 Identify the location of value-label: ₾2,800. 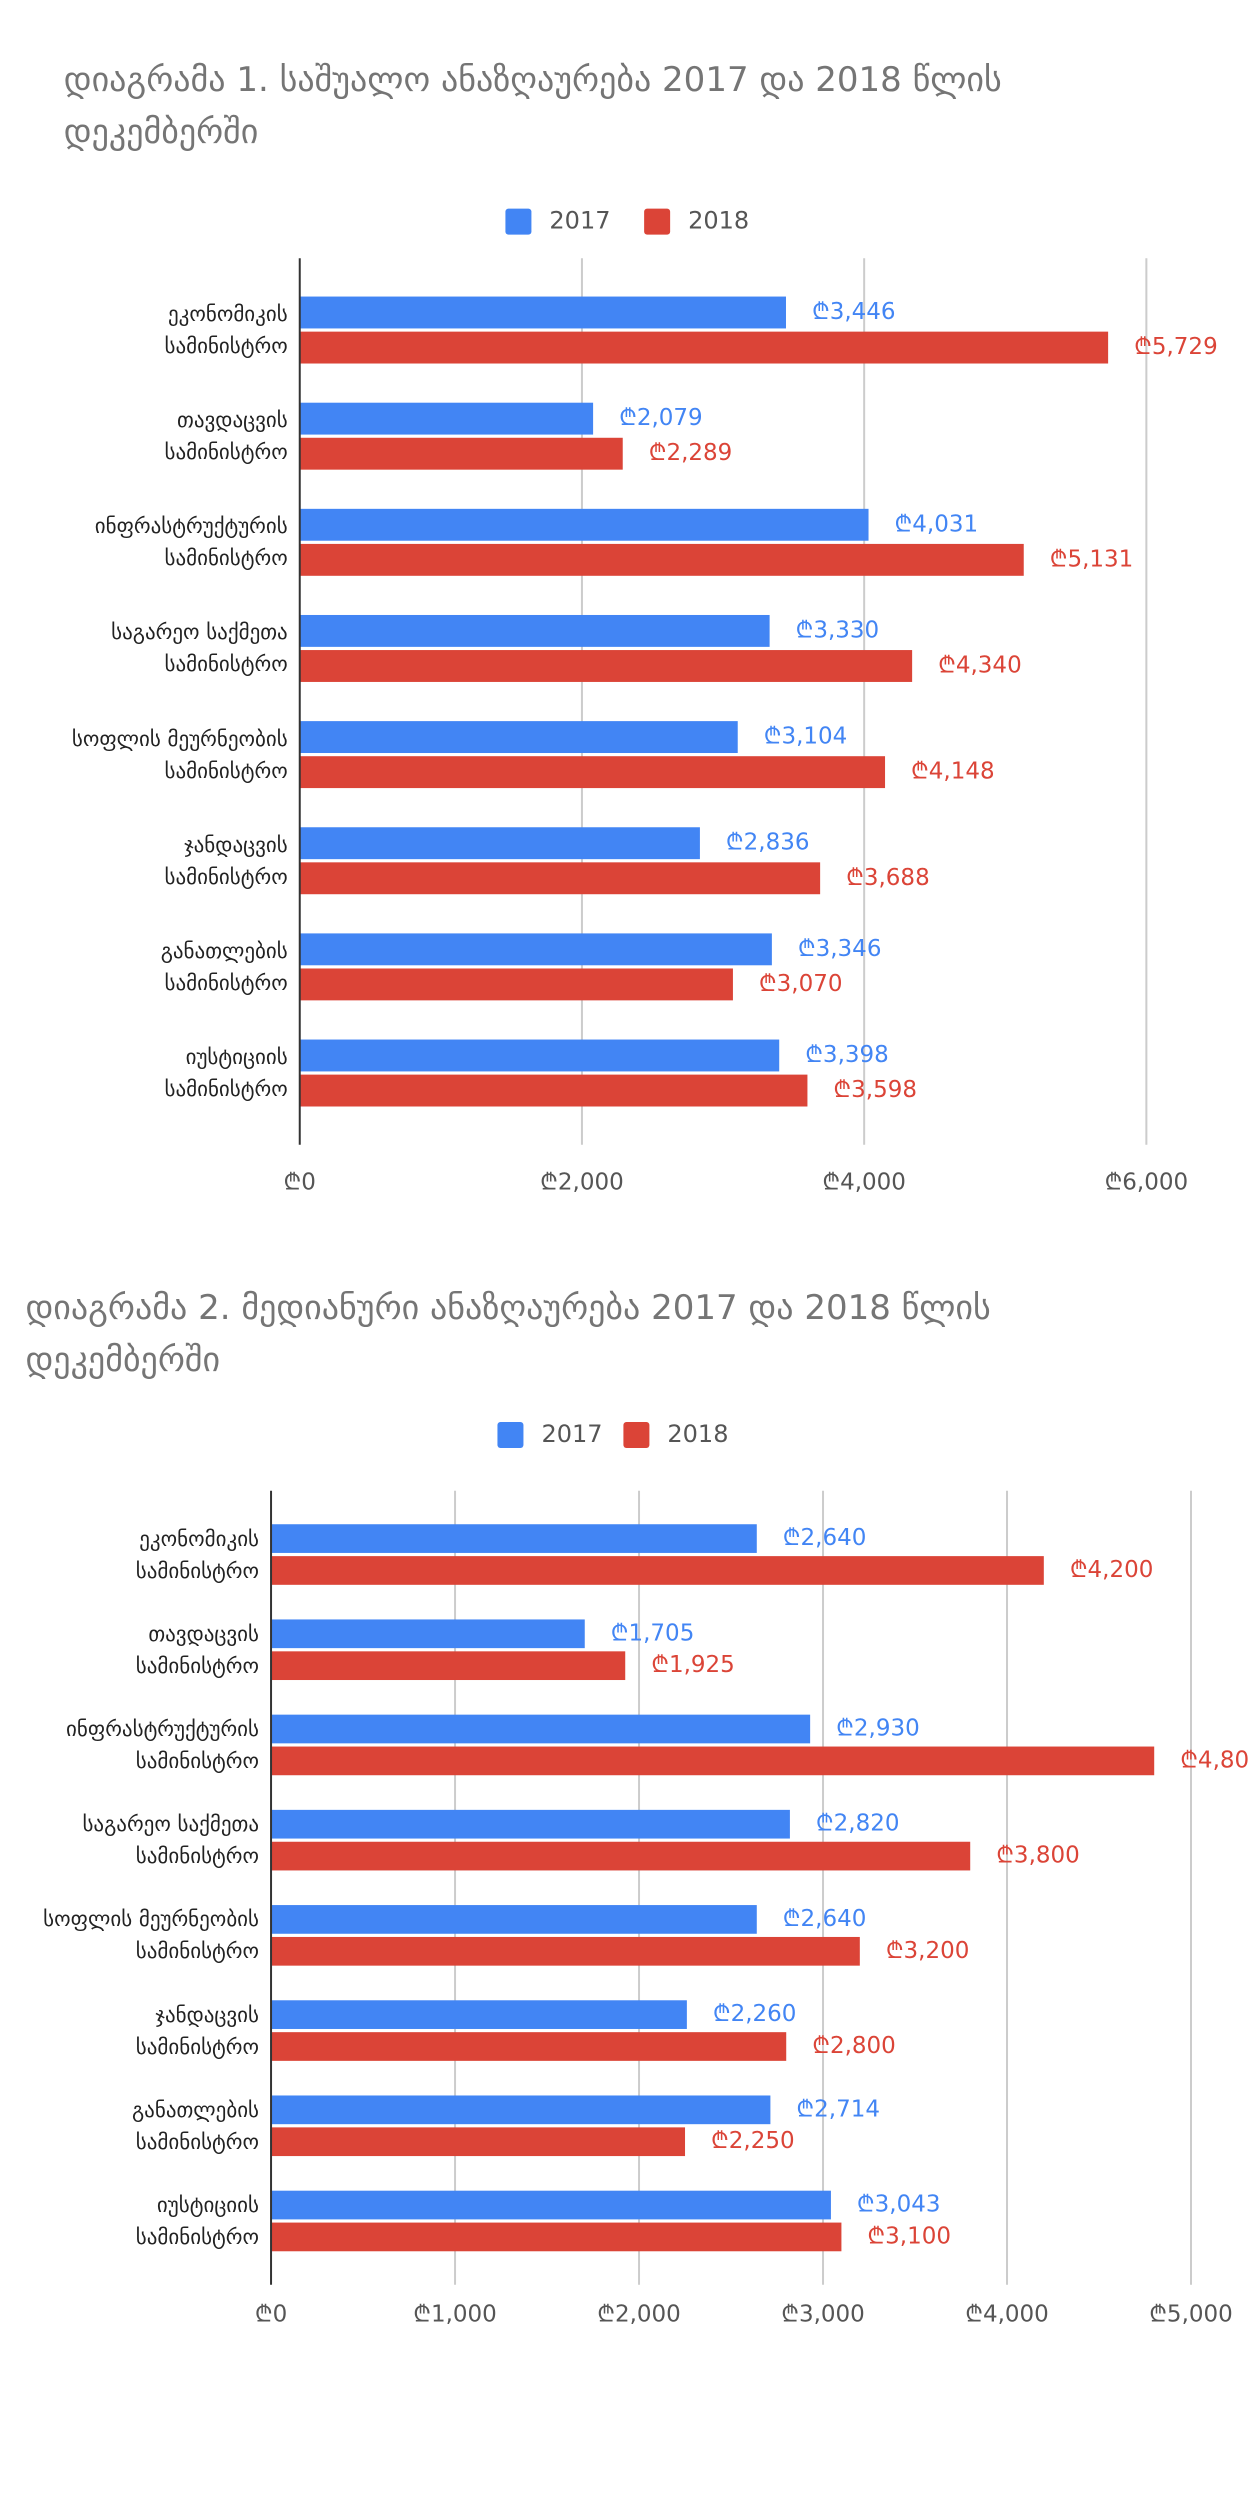
(854, 2046).